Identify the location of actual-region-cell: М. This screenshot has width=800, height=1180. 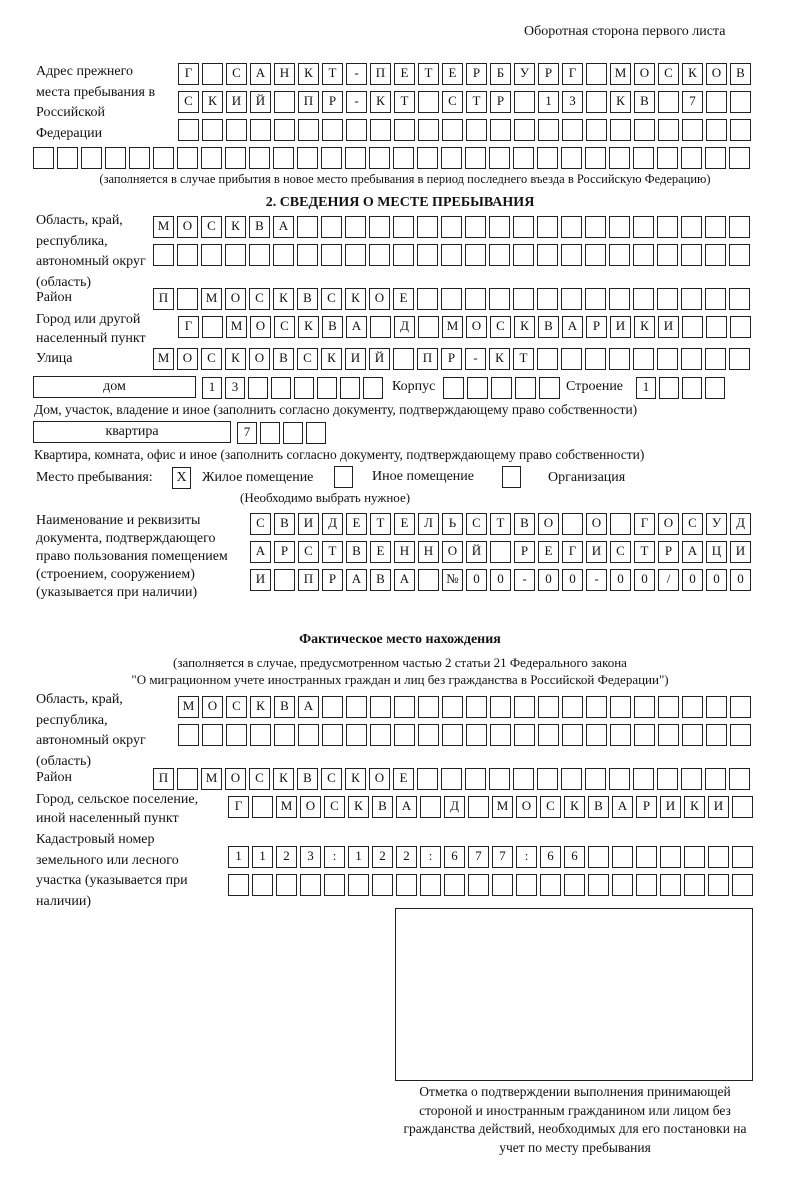
(188, 707).